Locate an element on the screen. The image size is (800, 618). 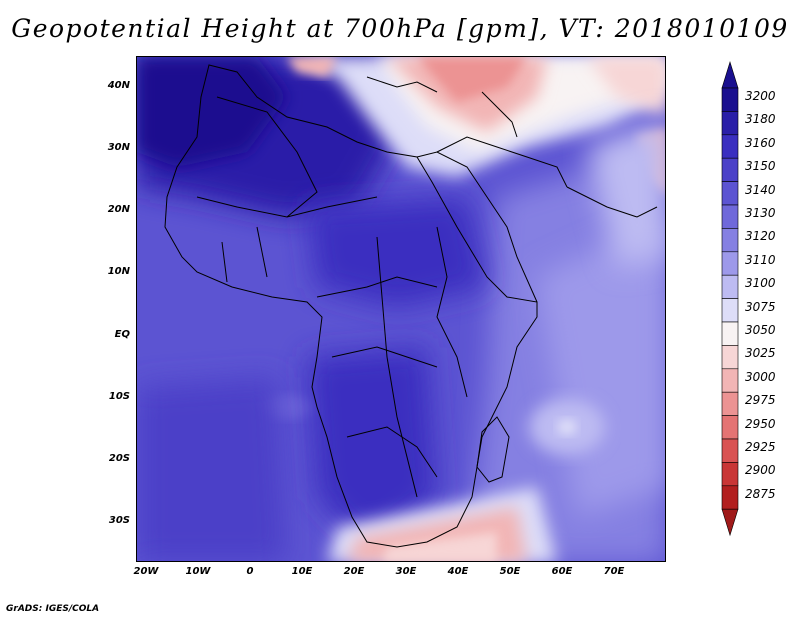
colorbar-label-3025: 3025 is located at coordinates (760, 353).